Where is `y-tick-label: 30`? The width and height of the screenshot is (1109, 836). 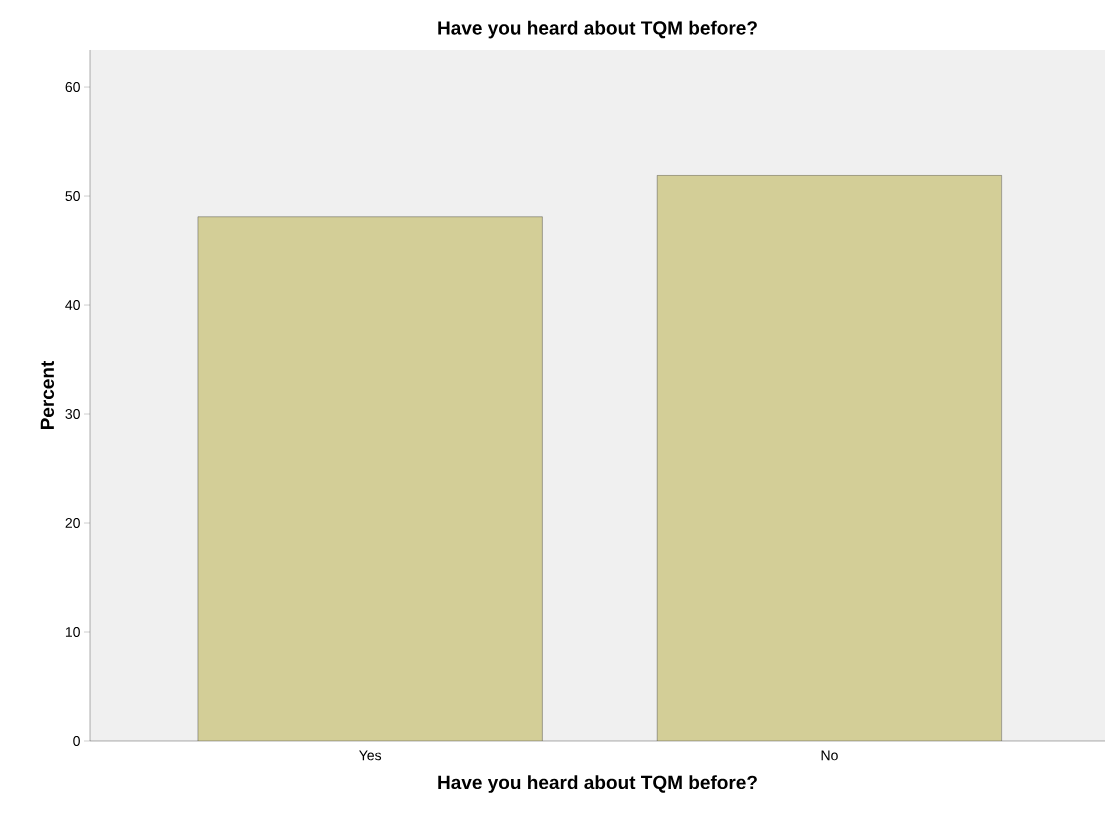
y-tick-label: 30 is located at coordinates (72, 414).